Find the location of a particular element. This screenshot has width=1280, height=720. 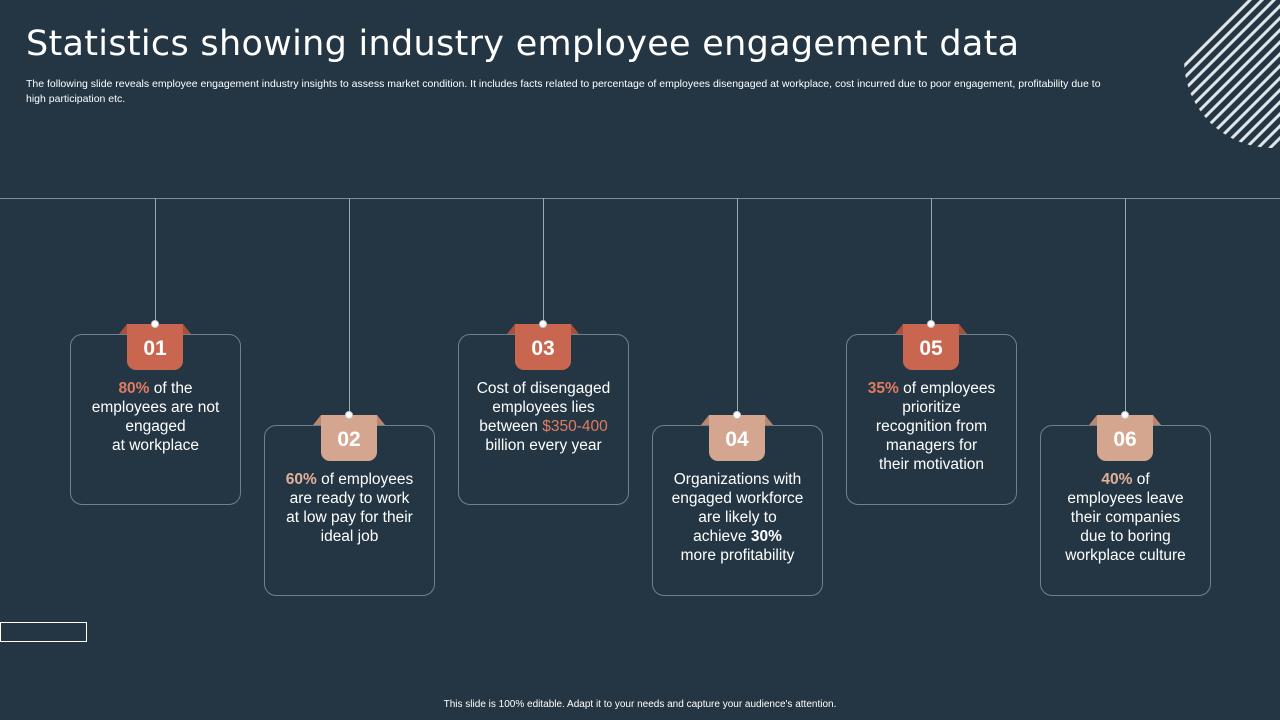

card-text-fragment: due to boring is located at coordinates (1125, 536).